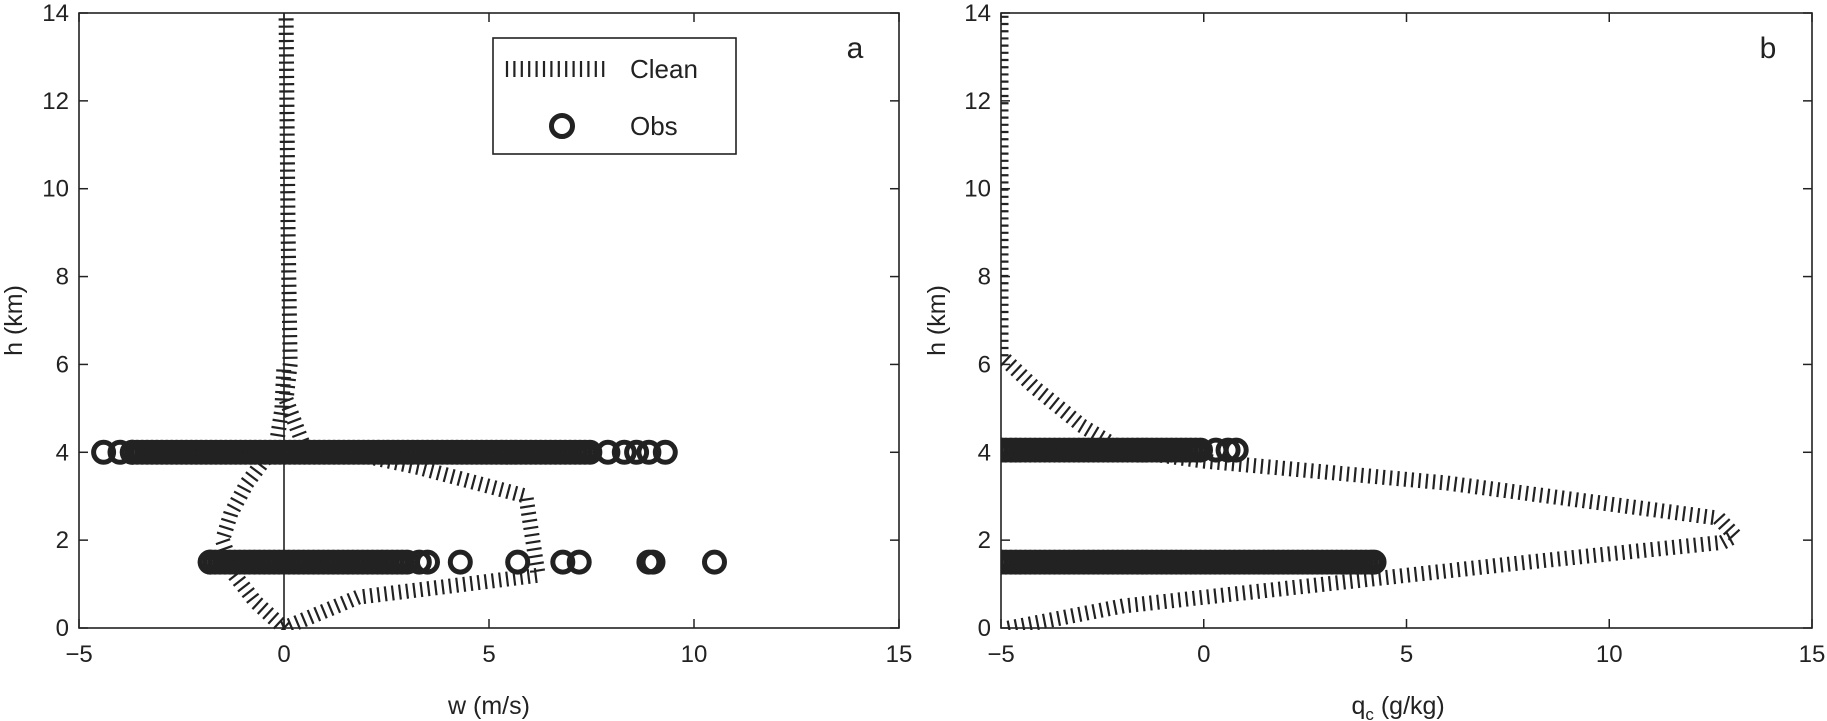 This screenshot has width=1827, height=721. Describe the element at coordinates (855, 48) in the screenshot. I see `panel-label: a` at that location.